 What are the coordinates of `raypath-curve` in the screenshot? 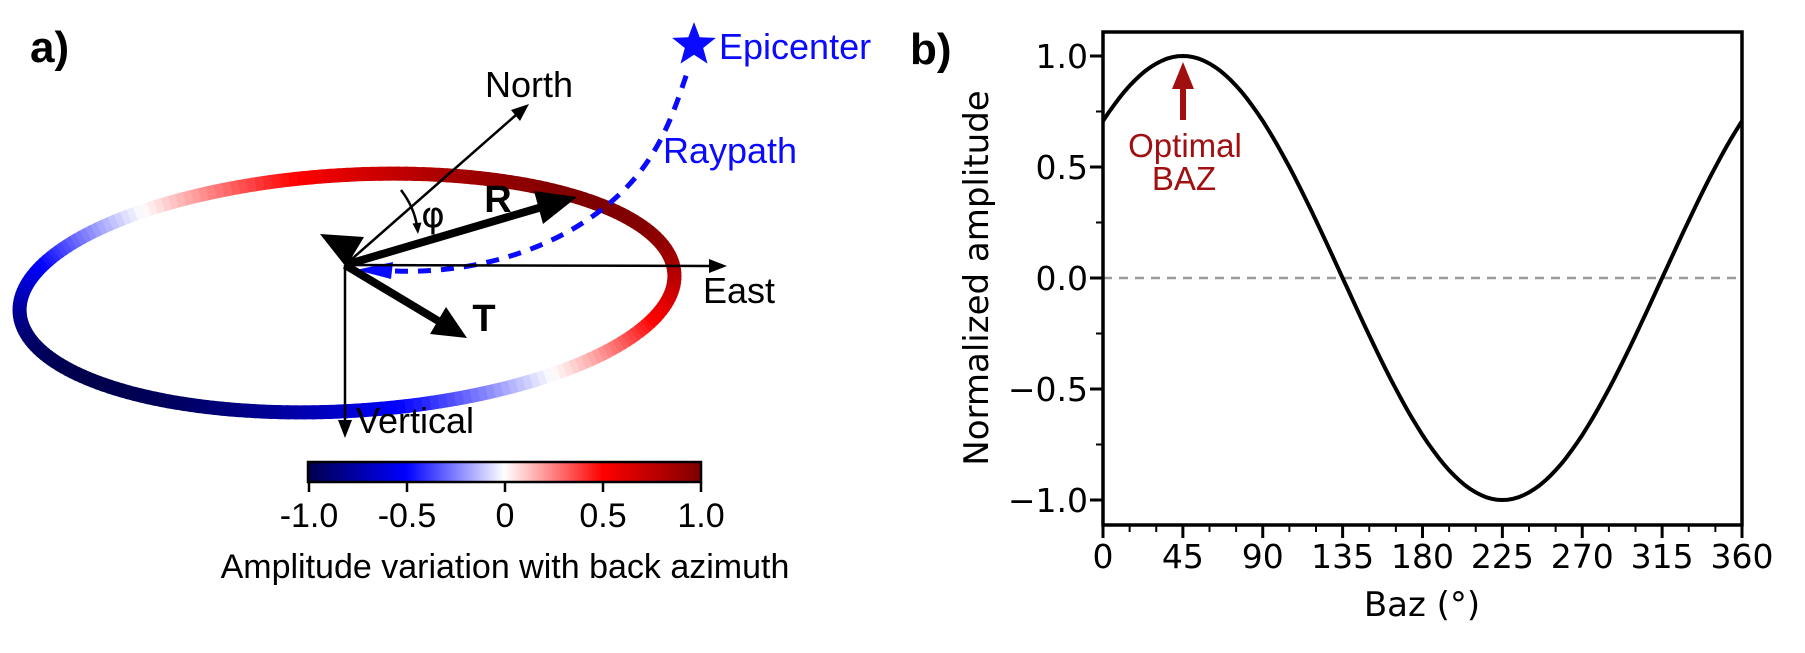 It's located at (542, 171).